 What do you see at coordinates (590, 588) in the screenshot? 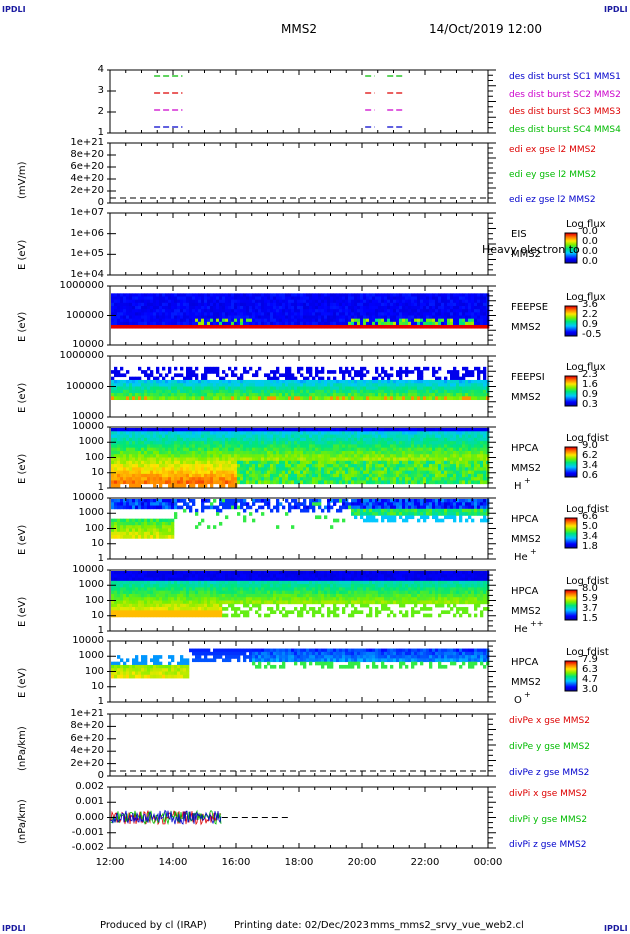
I see `colorbar-tick-hpca_he2: 8.0` at bounding box center [590, 588].